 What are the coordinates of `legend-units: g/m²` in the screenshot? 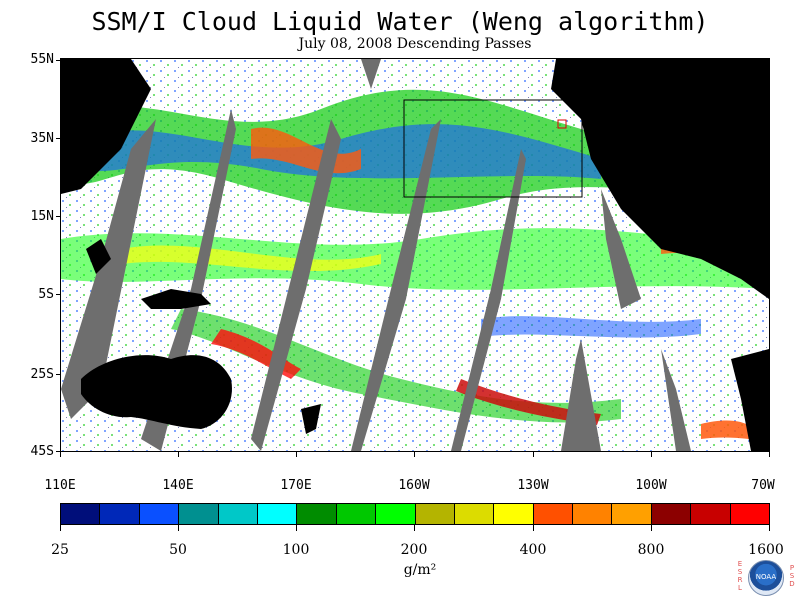 It's located at (420, 570).